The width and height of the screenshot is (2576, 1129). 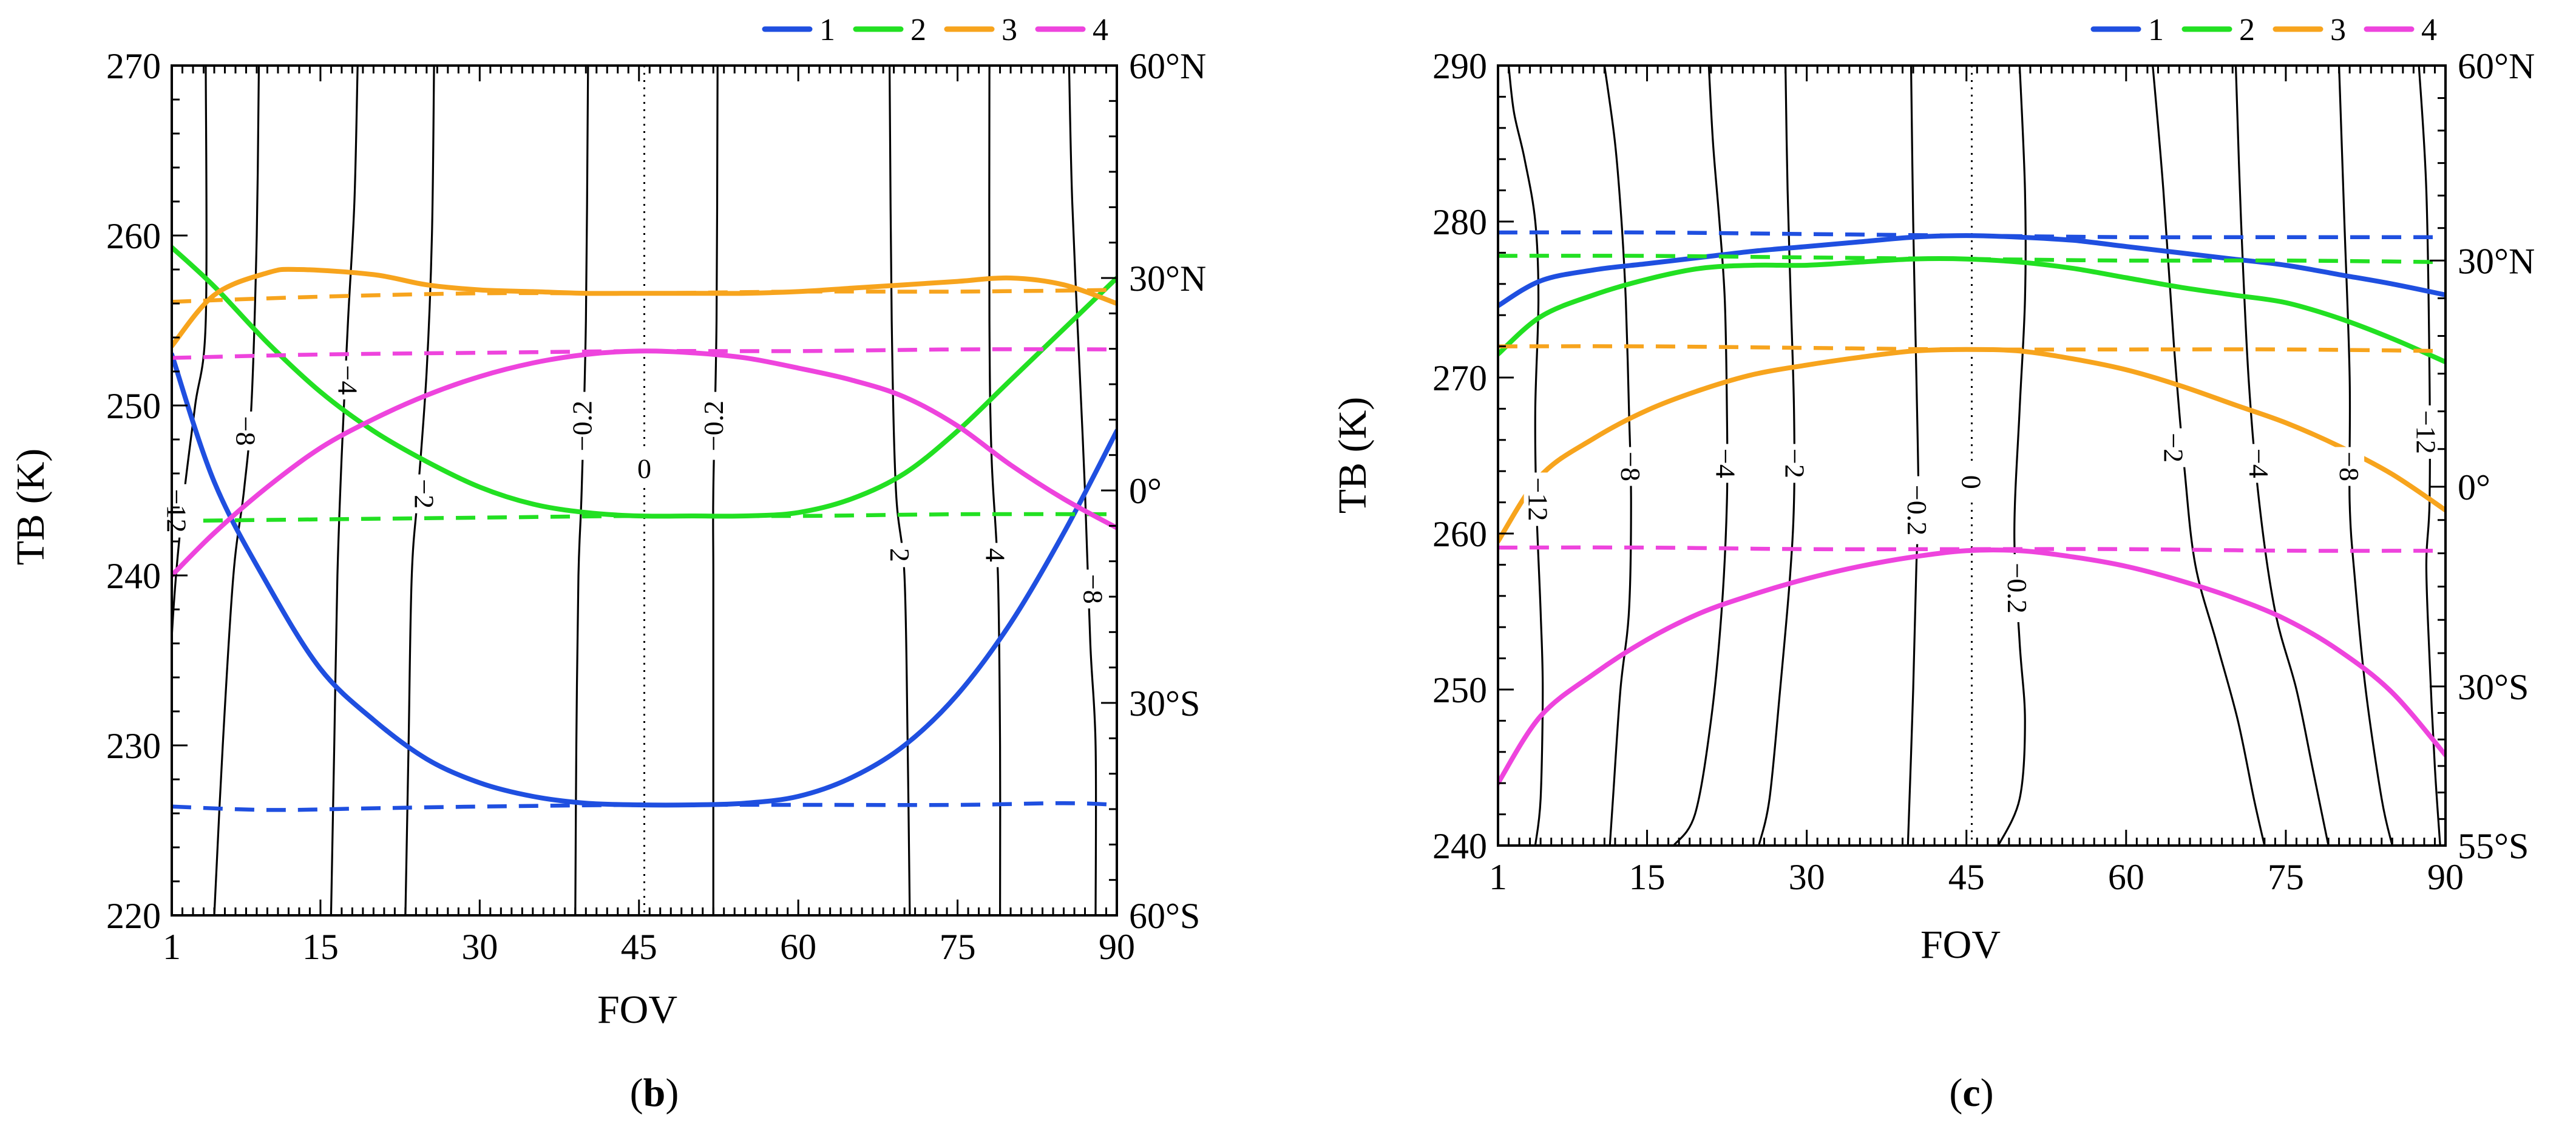 I want to click on panel-c-x-tick-label-45: 45, so click(x=1966, y=877).